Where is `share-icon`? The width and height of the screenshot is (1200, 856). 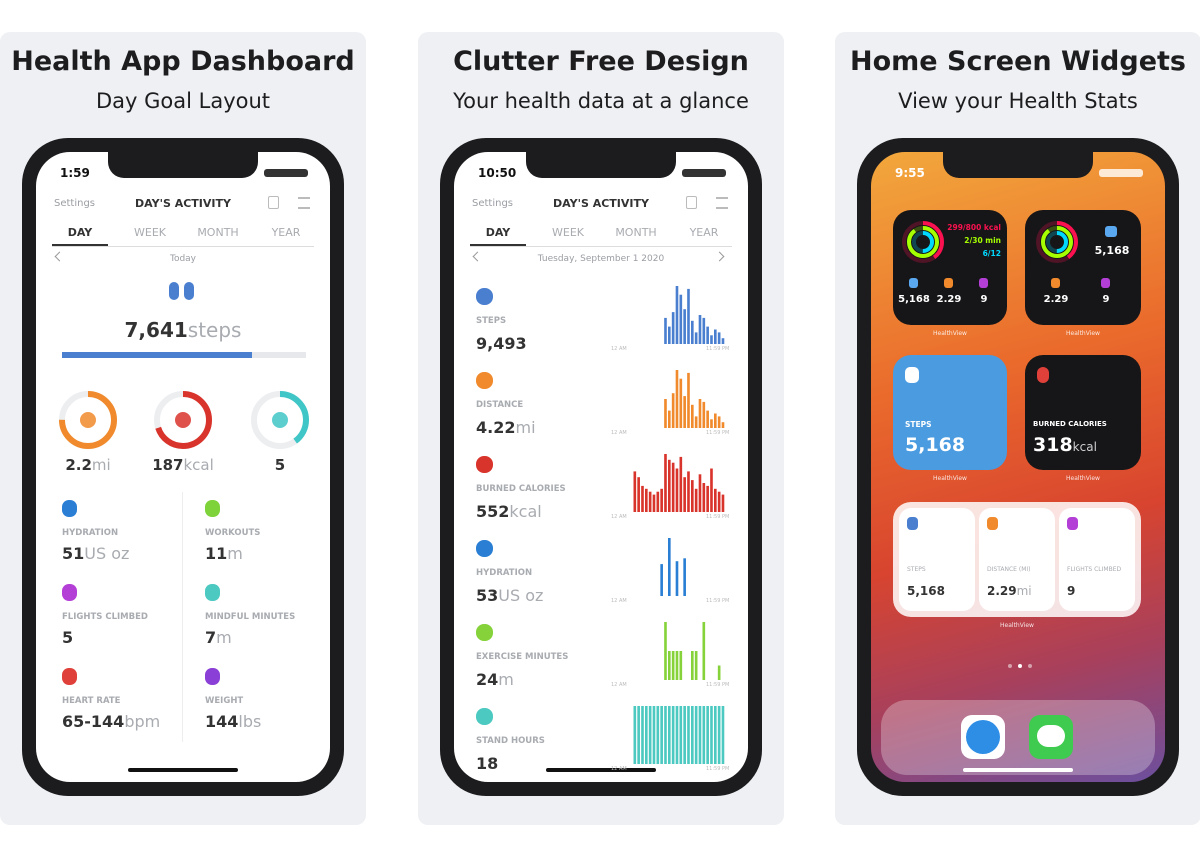
share-icon is located at coordinates (691, 202).